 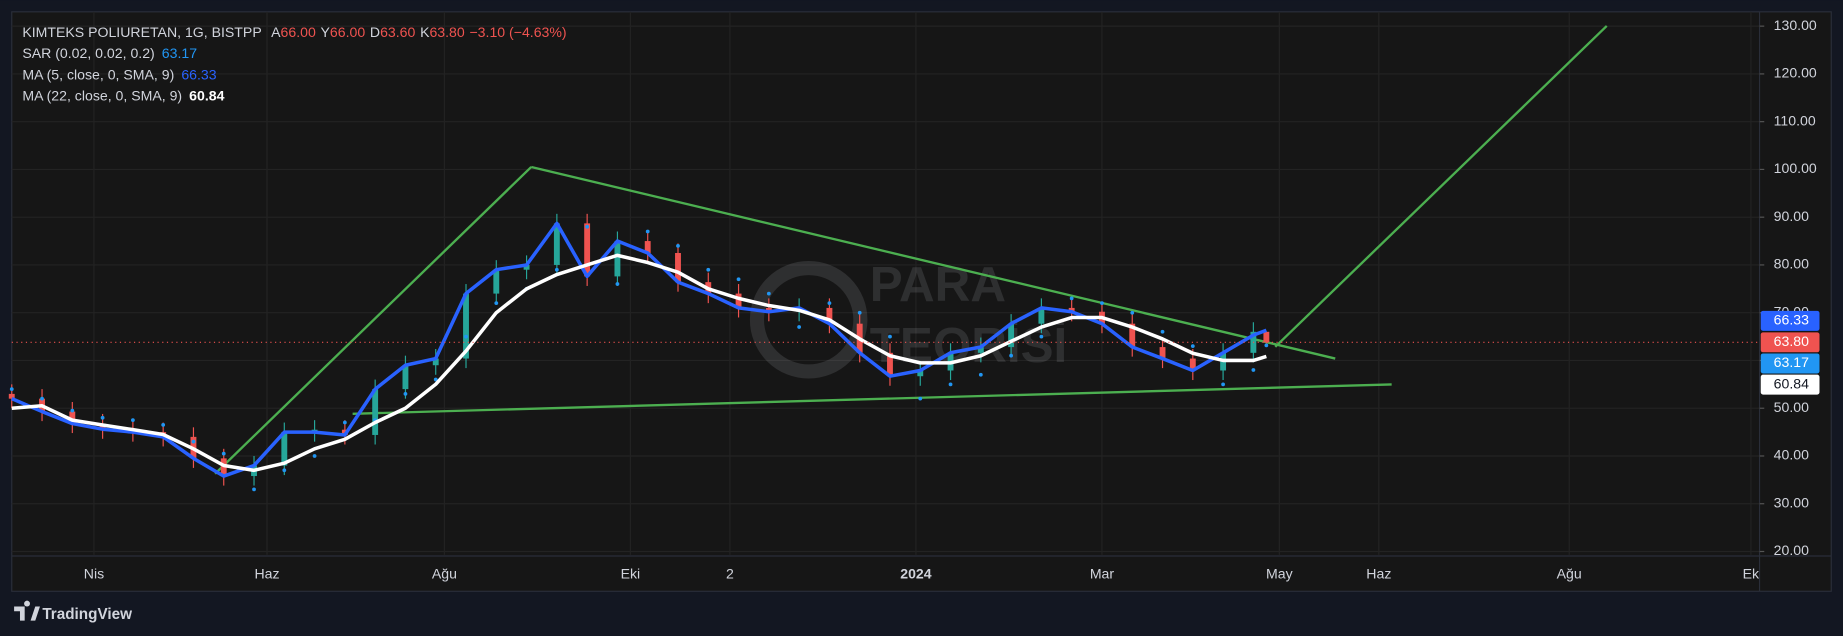 I want to click on legend-entry: MA (22, close, 0, SMA, 9) 60.84, so click(x=123, y=95).